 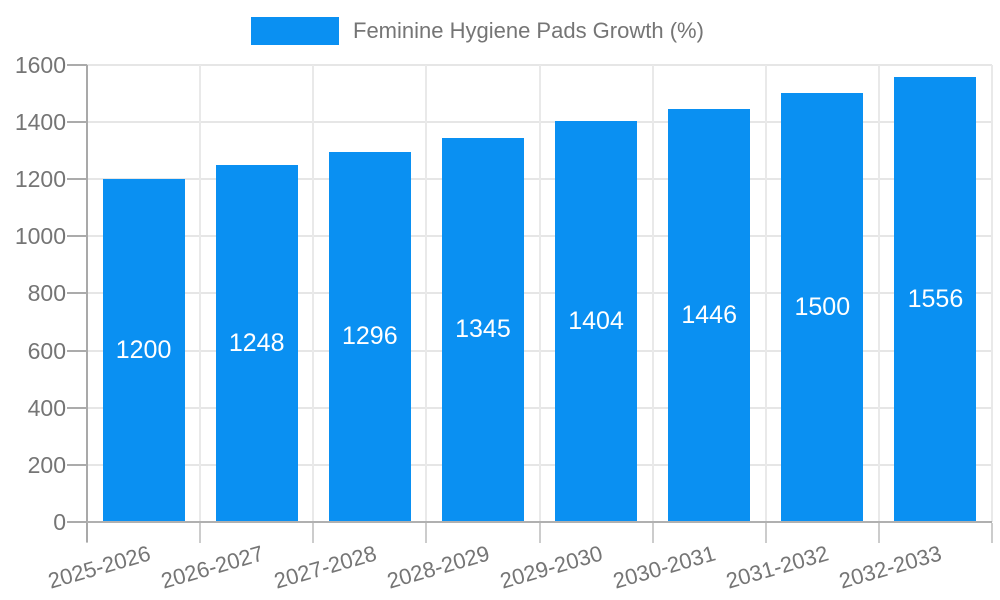 What do you see at coordinates (46, 350) in the screenshot?
I see `y-axis-label: 600` at bounding box center [46, 350].